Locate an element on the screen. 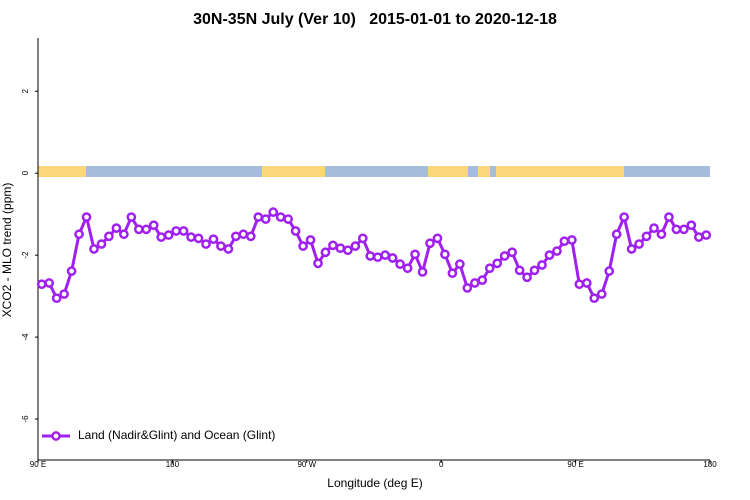 Image resolution: width=750 pixels, height=500 pixels. x-tick-label: 0 is located at coordinates (441, 464).